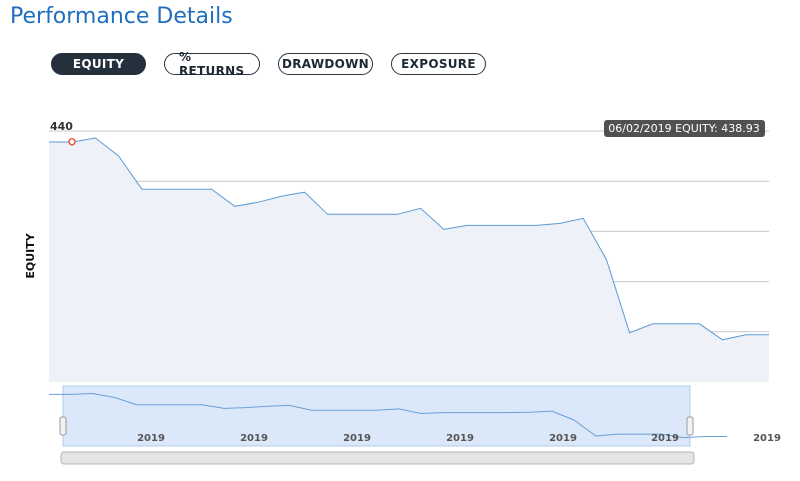 This screenshot has height=481, width=800. I want to click on navigator-ticks: 2019 2019 2019 2019 2019 2019 2019, so click(459, 438).